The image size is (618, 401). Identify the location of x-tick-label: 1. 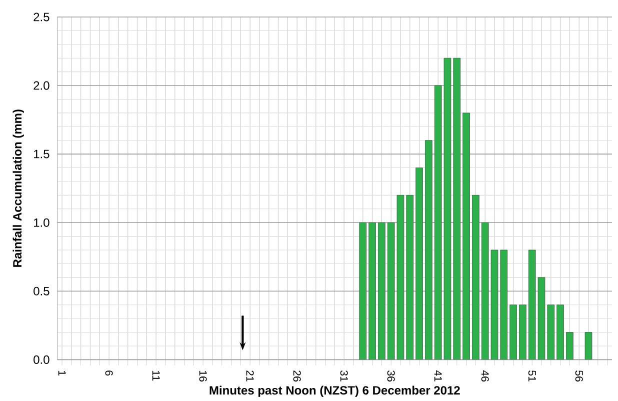
(62, 373).